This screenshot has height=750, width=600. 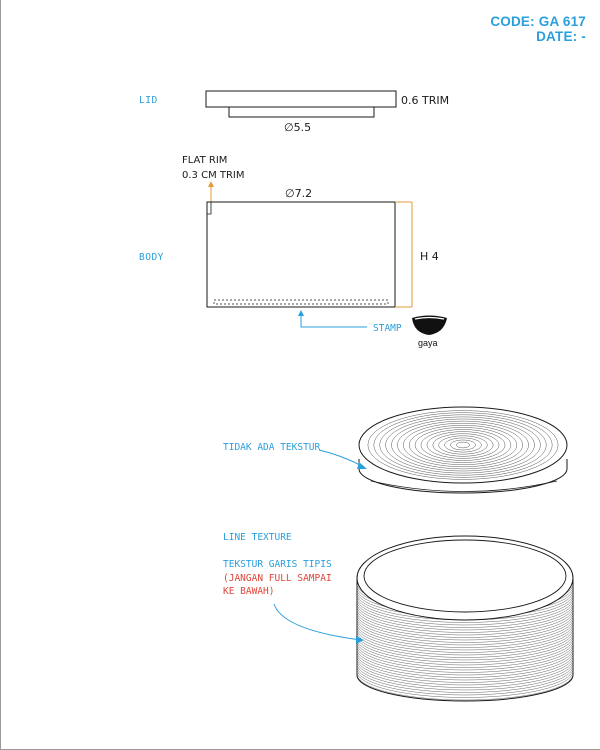 What do you see at coordinates (332, 319) in the screenshot?
I see `stamp-arrow` at bounding box center [332, 319].